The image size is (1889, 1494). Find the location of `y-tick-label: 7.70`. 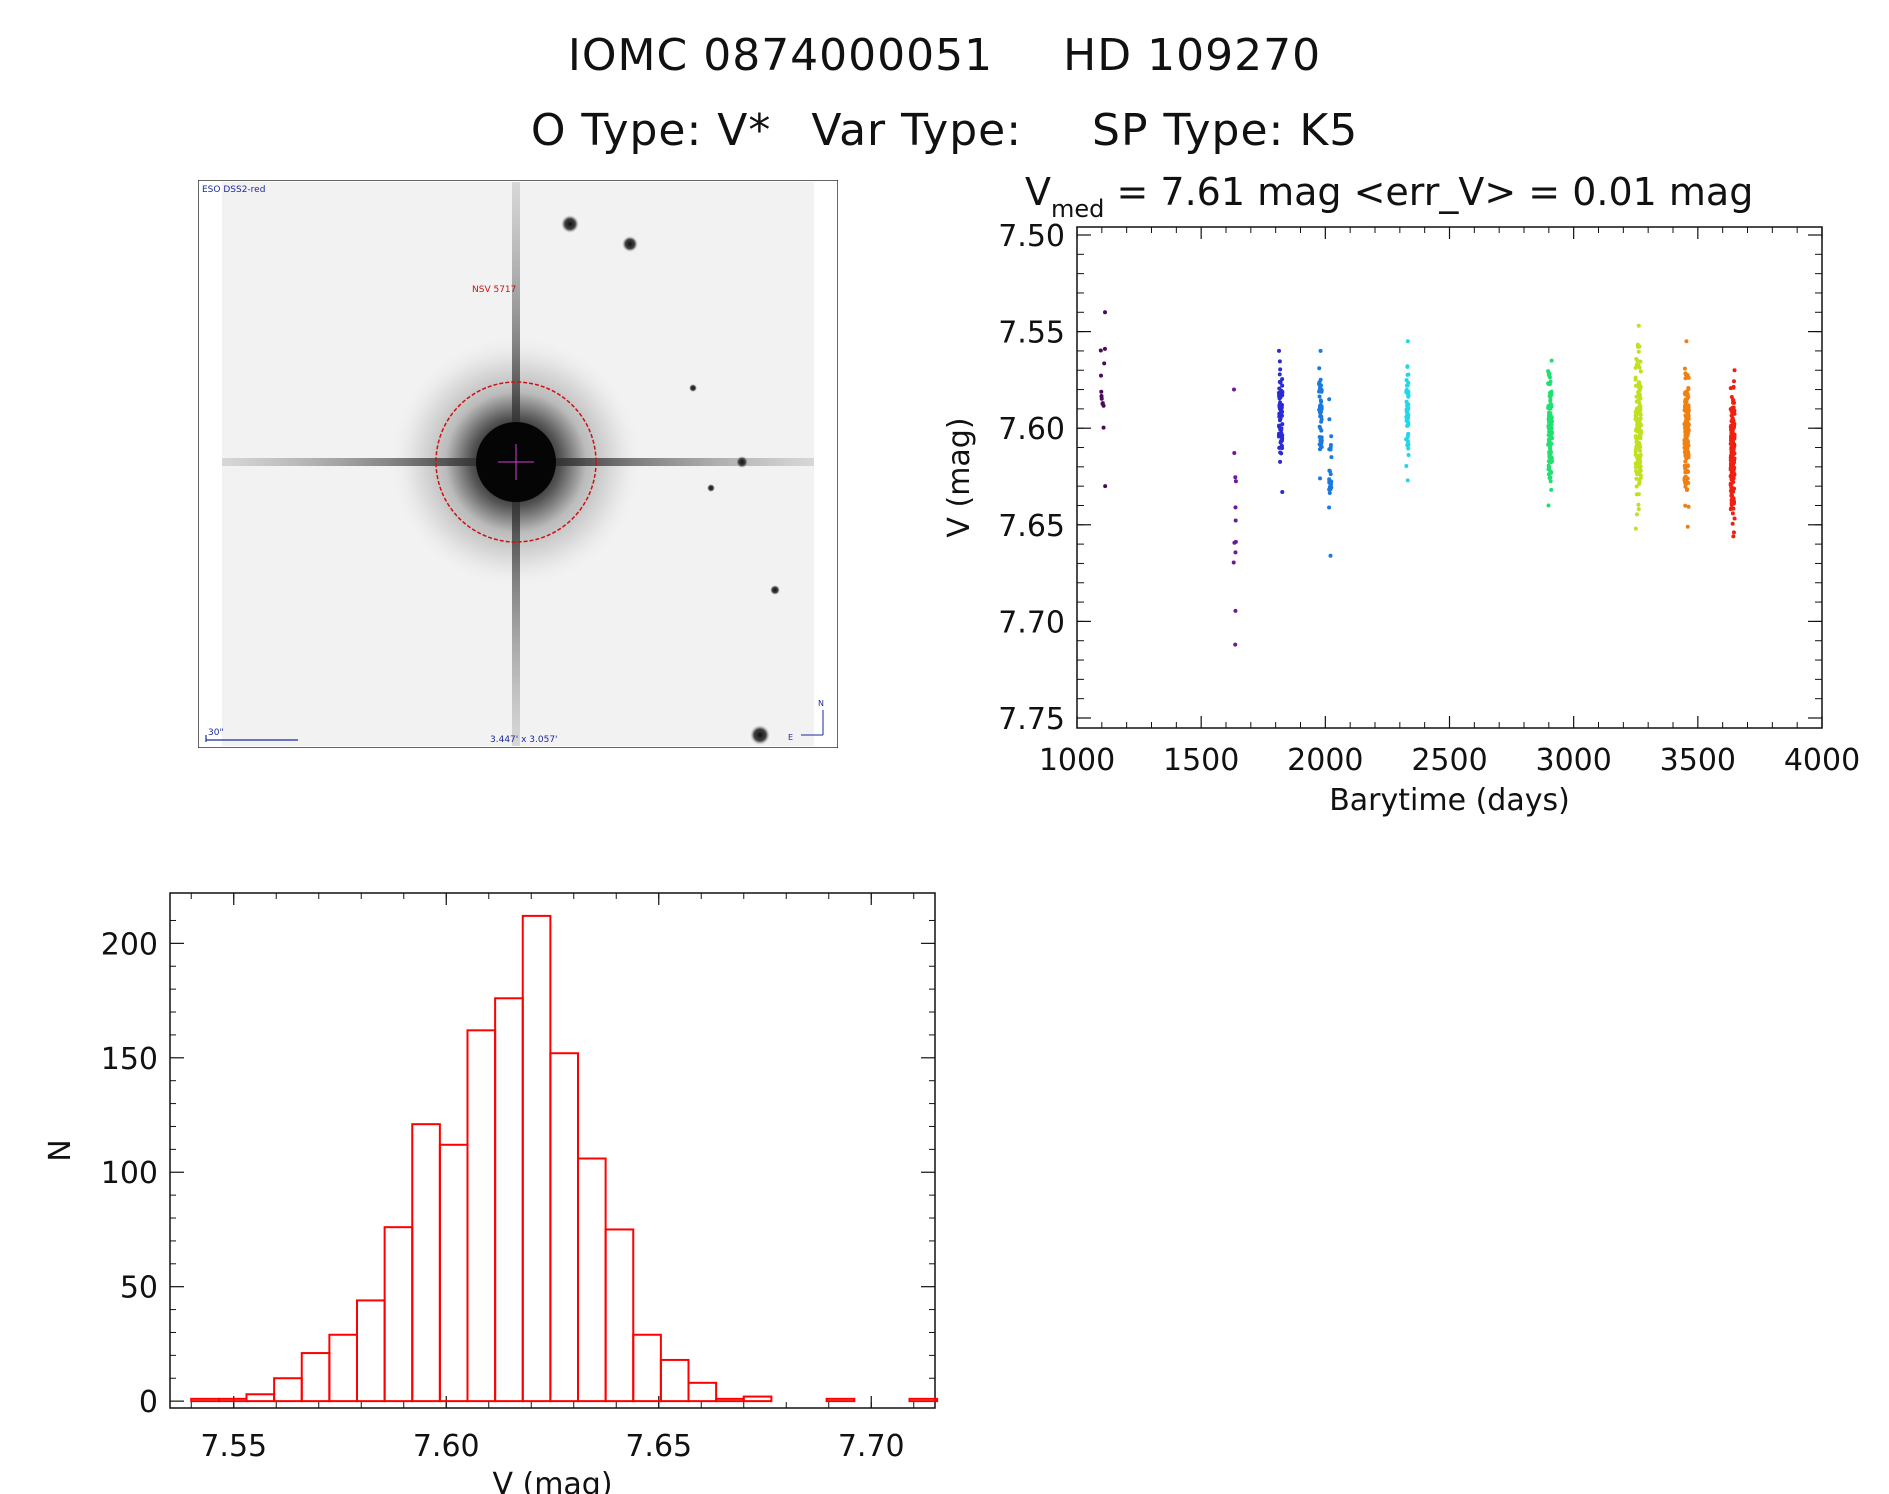

y-tick-label: 7.70 is located at coordinates (1031, 622).